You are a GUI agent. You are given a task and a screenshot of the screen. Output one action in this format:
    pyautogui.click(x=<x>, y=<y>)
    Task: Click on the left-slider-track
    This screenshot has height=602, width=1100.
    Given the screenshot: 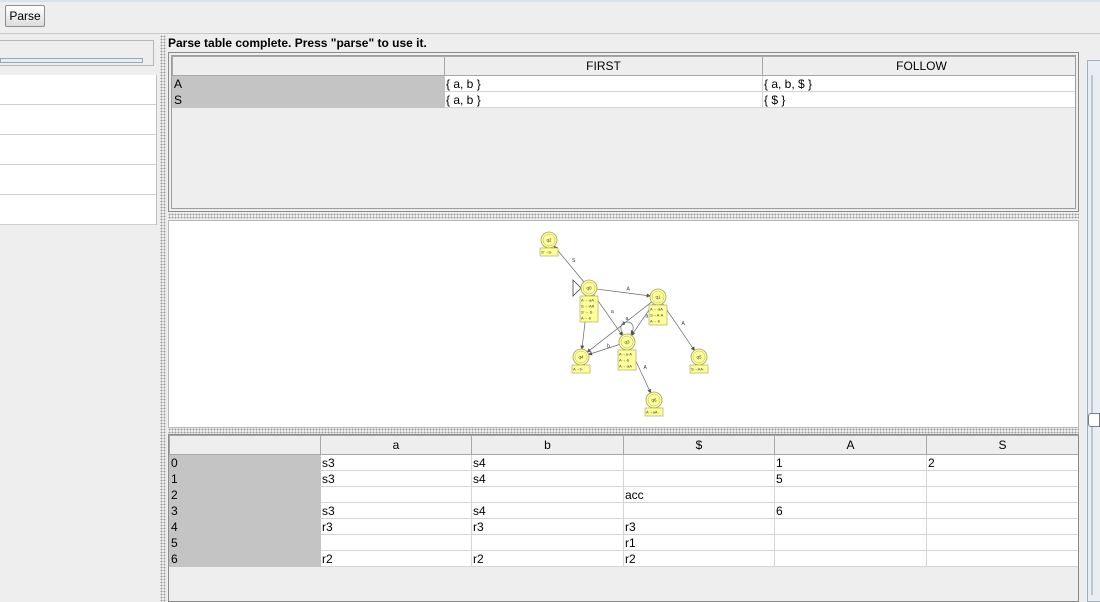 What is the action you would take?
    pyautogui.click(x=71, y=60)
    